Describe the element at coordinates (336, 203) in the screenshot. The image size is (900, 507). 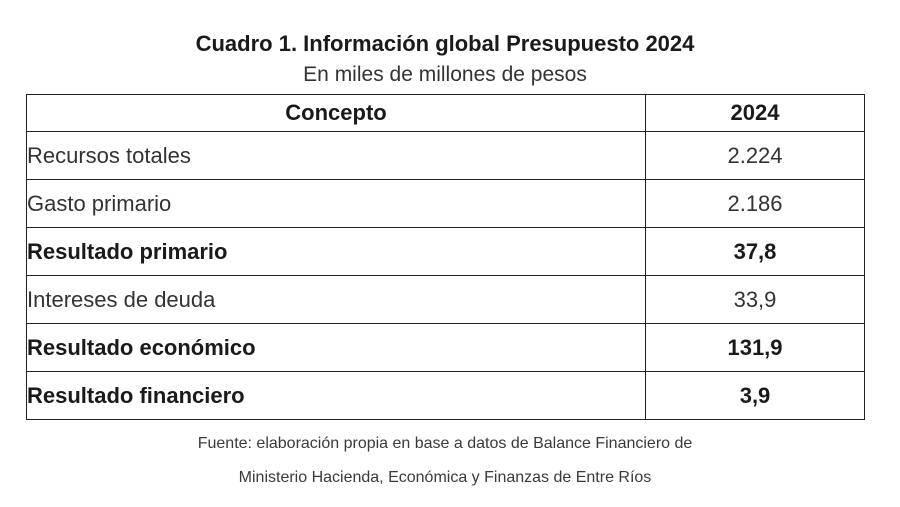
I see `row-concept: Gasto primario` at that location.